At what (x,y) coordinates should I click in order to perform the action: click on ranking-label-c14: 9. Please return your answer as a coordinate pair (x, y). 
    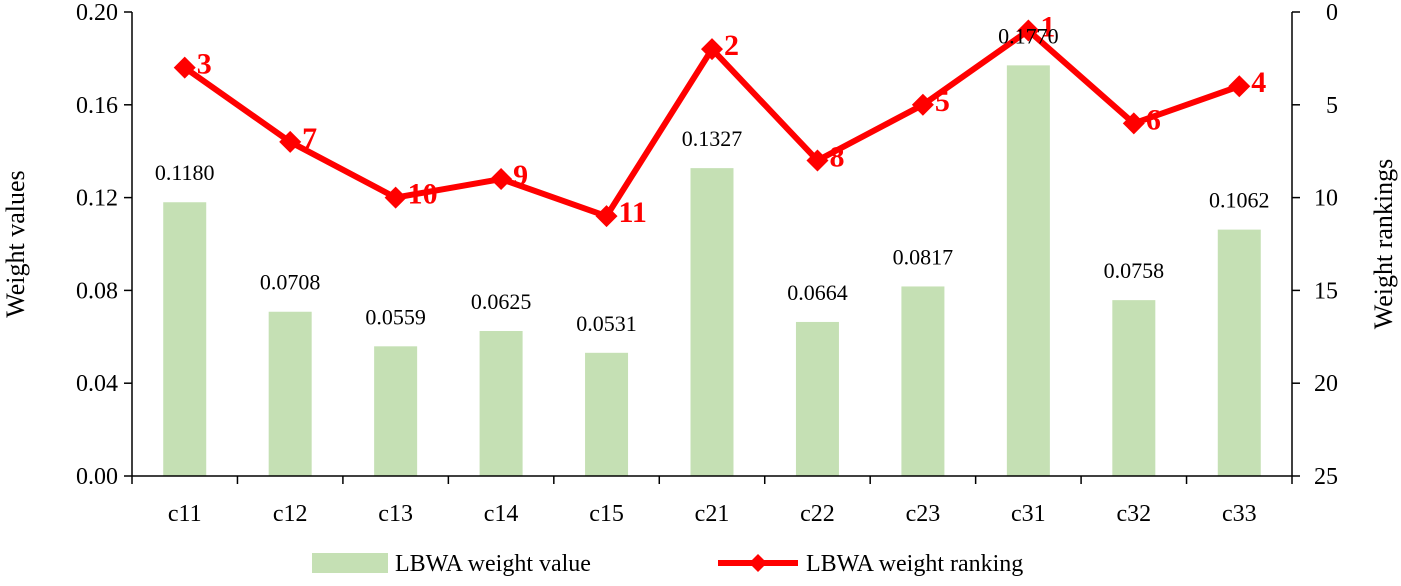
    Looking at the image, I should click on (520, 175).